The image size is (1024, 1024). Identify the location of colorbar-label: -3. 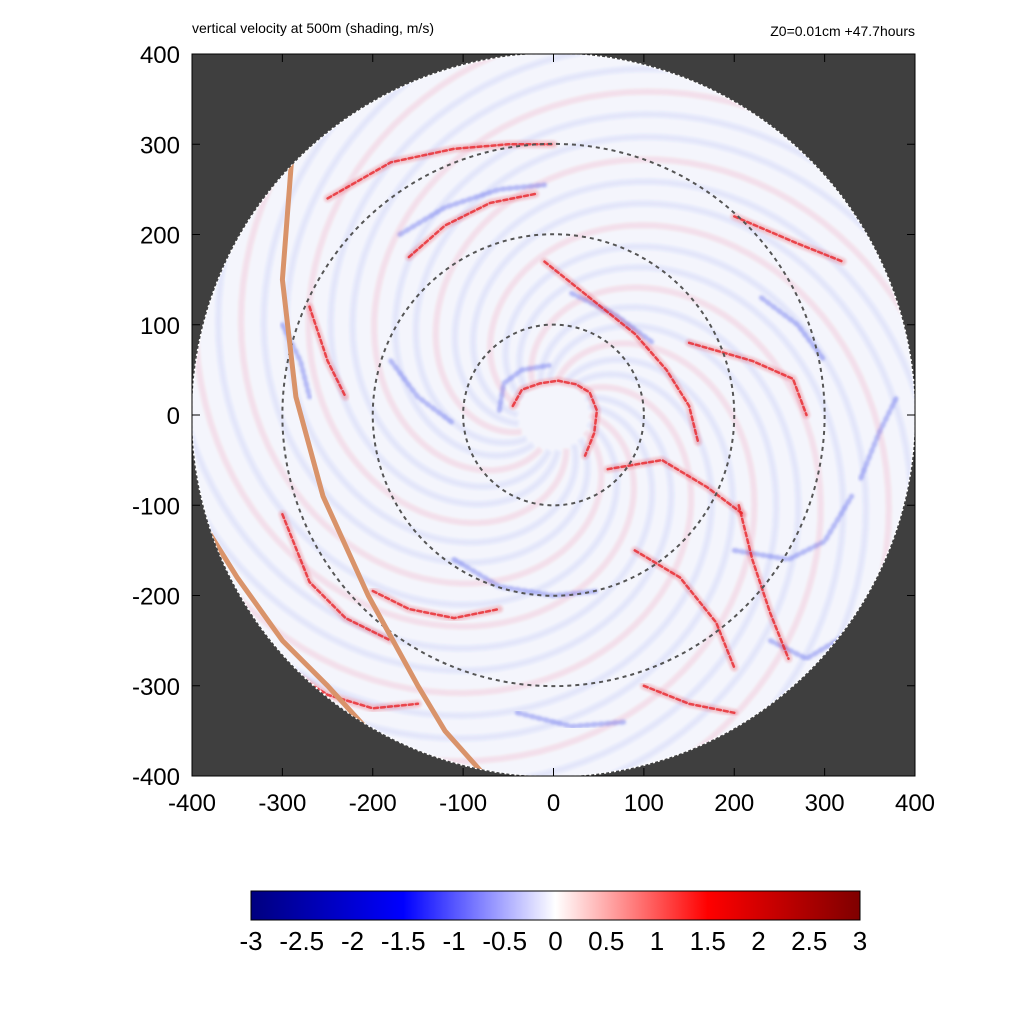
(250, 941).